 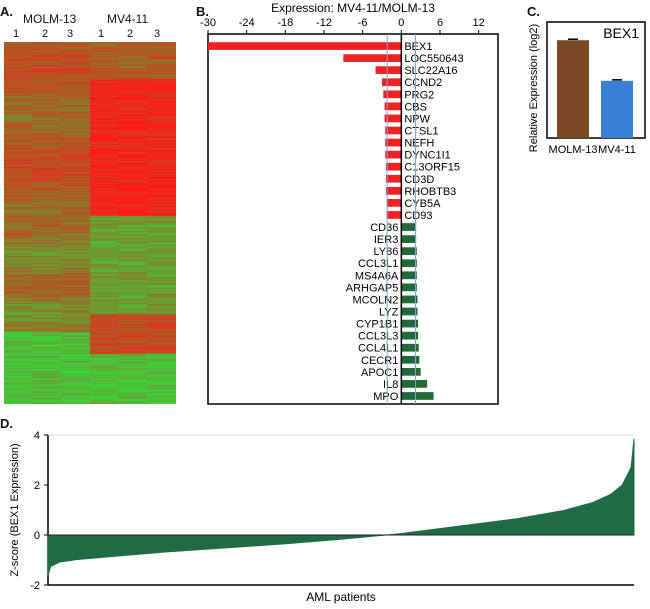 I want to click on y-tick-label: 0, so click(x=37, y=536).